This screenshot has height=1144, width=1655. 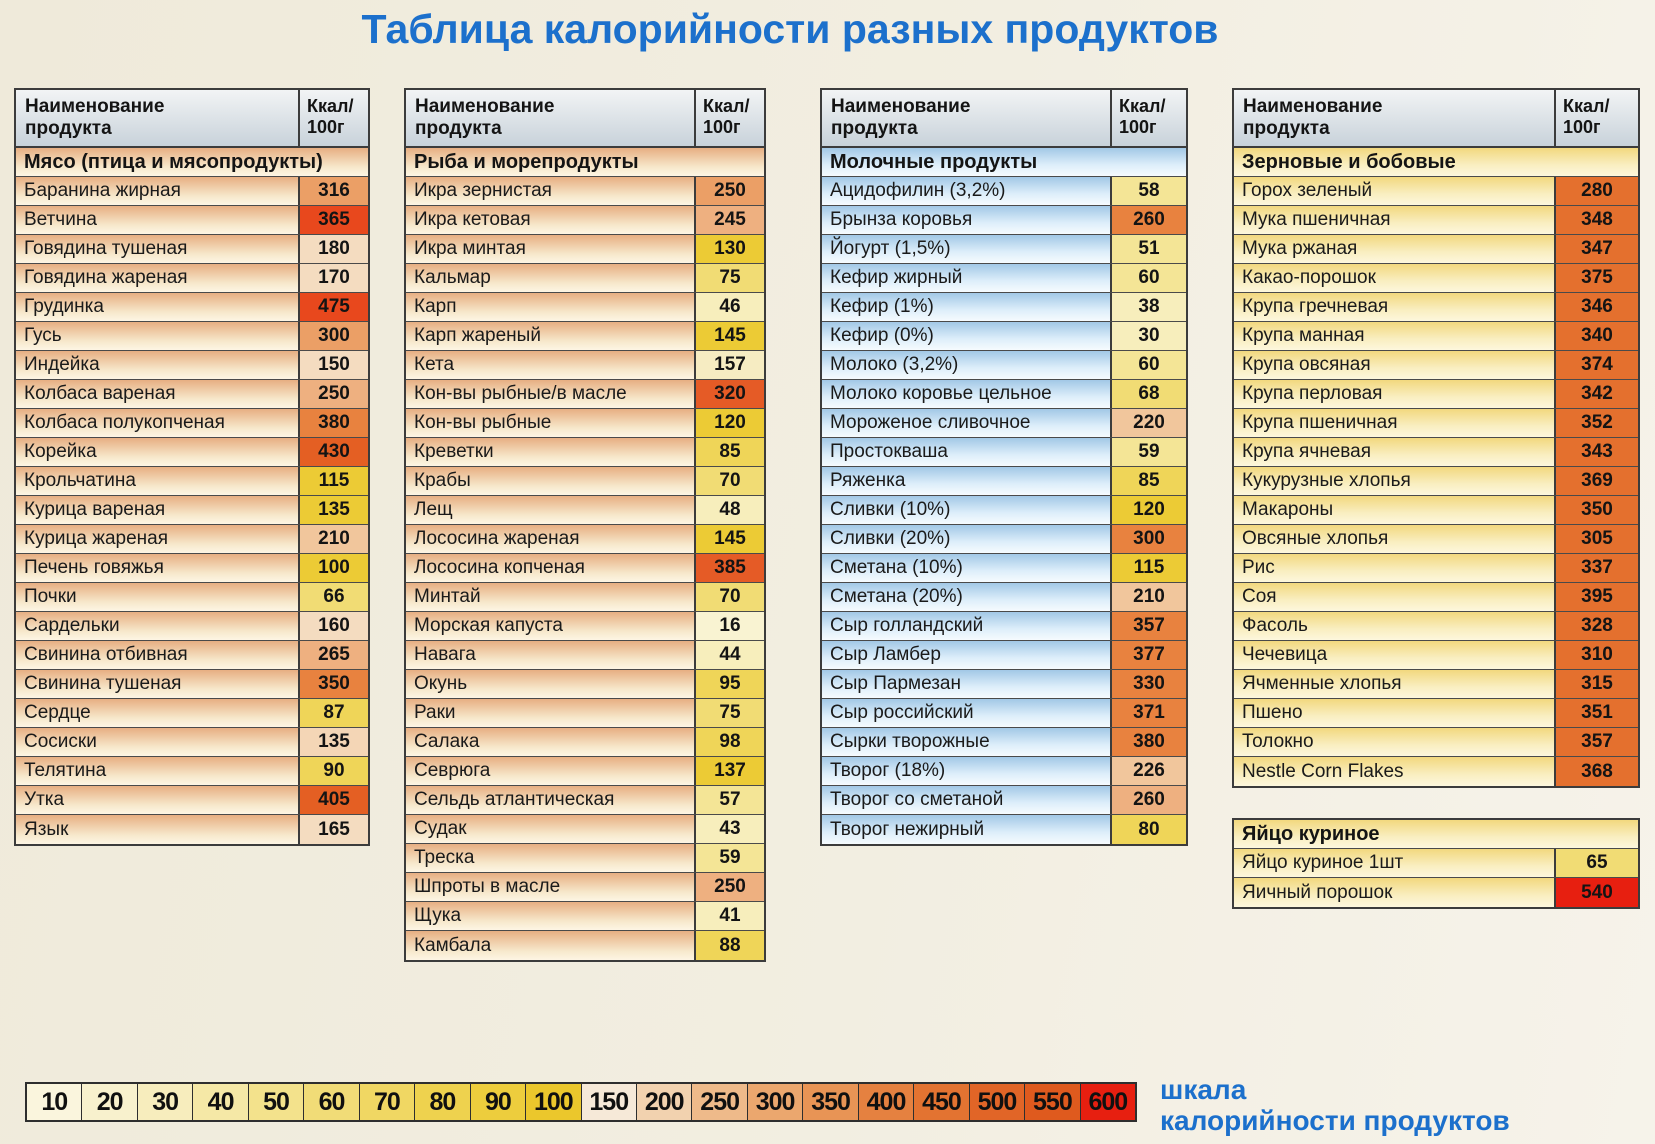 What do you see at coordinates (1004, 481) in the screenshot?
I see `table-row: Ряженка 85` at bounding box center [1004, 481].